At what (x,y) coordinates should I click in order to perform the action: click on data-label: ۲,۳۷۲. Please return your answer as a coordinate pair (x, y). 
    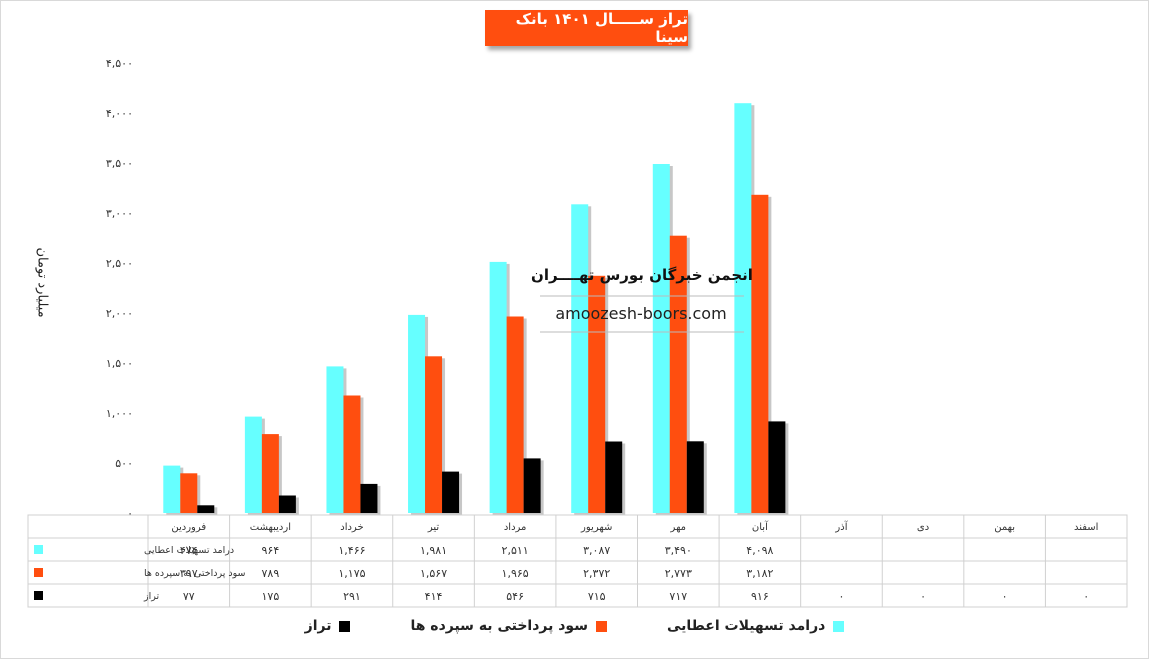
    Looking at the image, I should click on (596, 573).